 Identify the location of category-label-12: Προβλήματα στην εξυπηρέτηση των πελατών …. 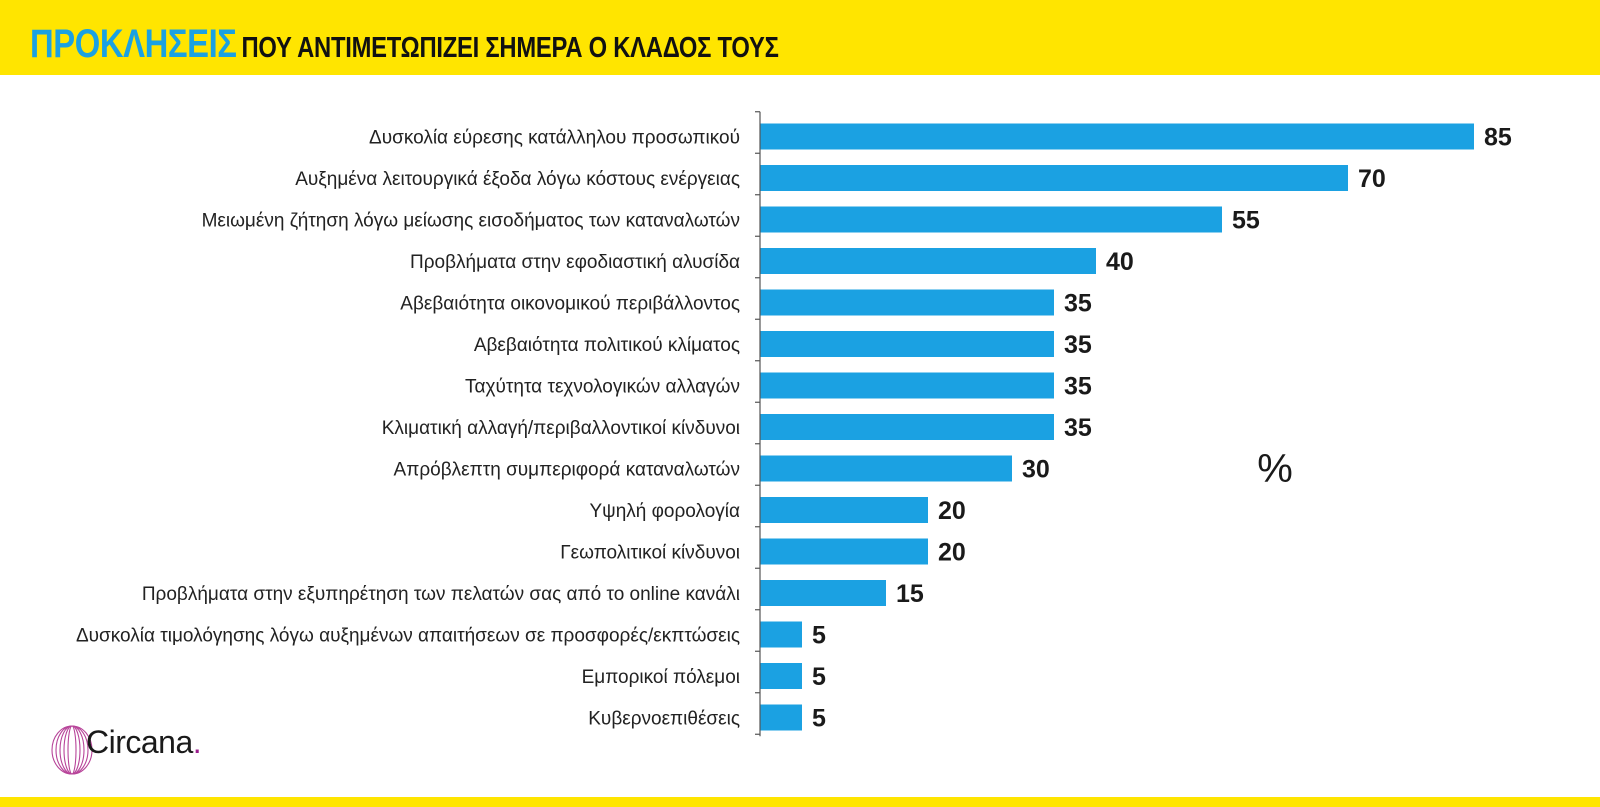
(441, 594).